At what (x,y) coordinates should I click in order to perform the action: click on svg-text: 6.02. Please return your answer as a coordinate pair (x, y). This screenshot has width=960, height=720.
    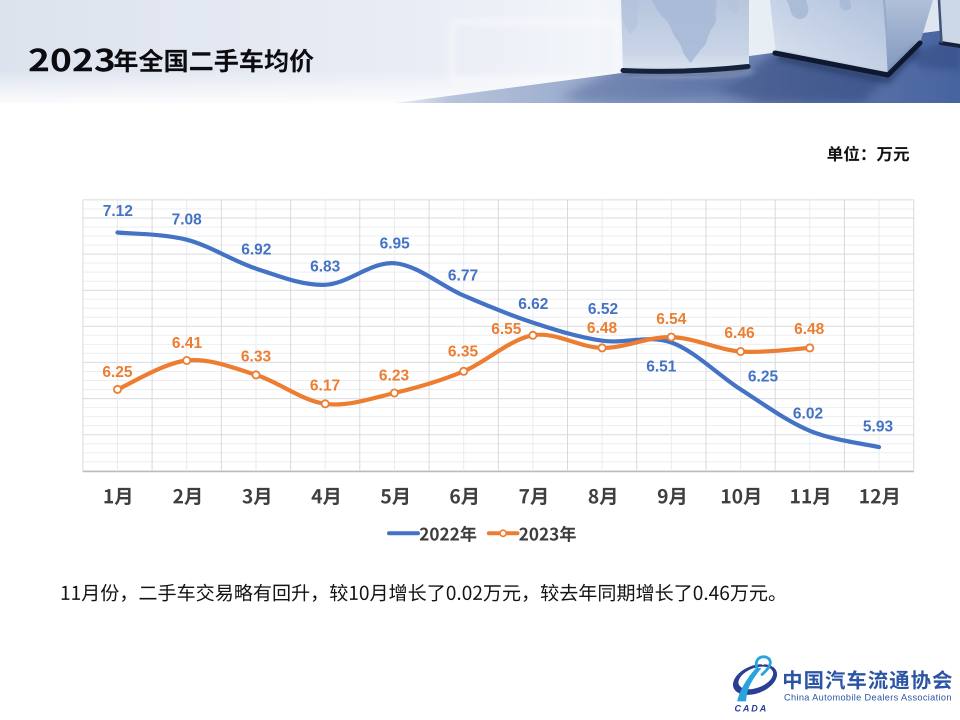
    Looking at the image, I should click on (808, 413).